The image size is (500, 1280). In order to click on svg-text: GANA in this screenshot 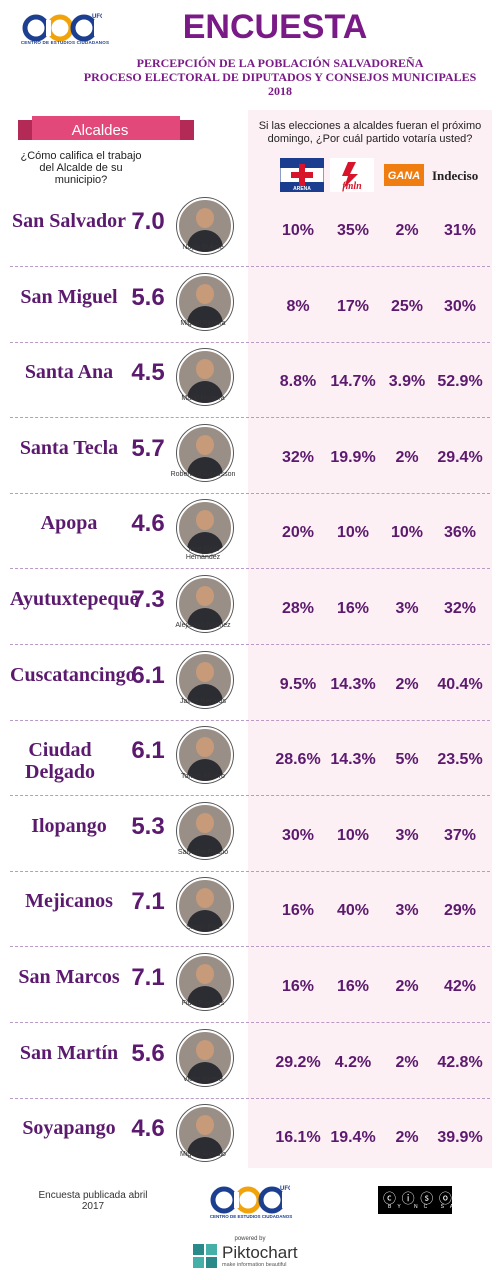, I will do `click(404, 176)`.